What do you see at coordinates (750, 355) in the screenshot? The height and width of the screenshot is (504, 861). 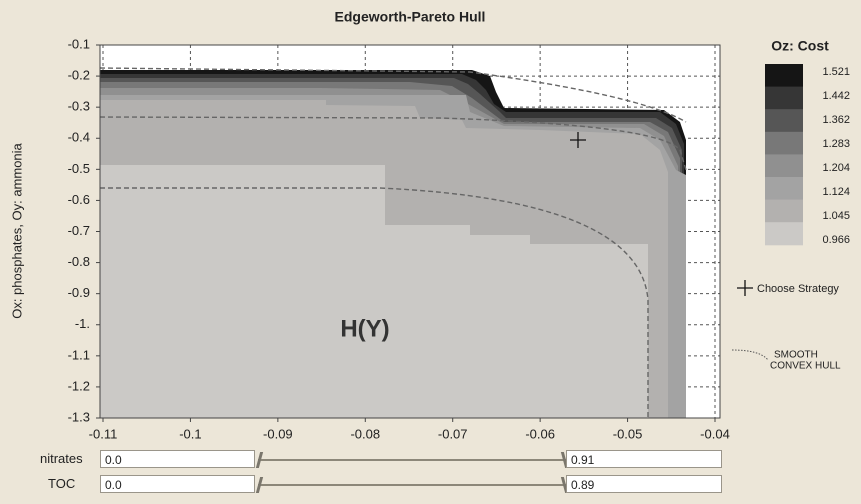 I see `legend-hull` at bounding box center [750, 355].